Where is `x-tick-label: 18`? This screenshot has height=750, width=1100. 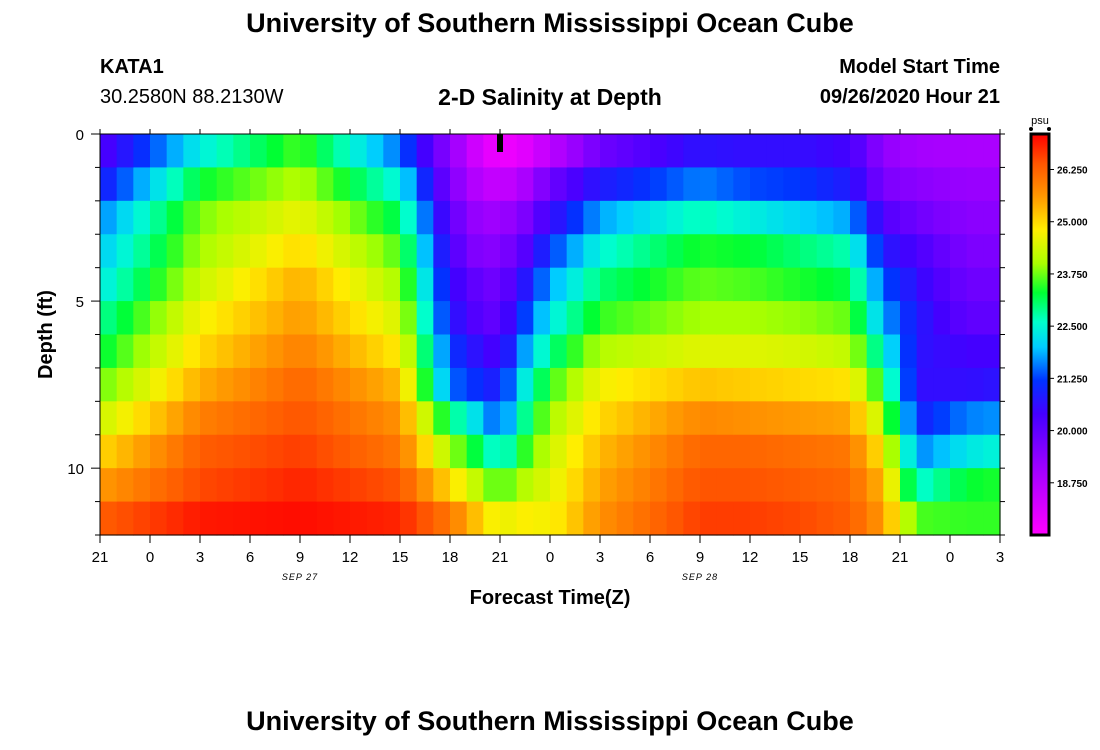 x-tick-label: 18 is located at coordinates (850, 557).